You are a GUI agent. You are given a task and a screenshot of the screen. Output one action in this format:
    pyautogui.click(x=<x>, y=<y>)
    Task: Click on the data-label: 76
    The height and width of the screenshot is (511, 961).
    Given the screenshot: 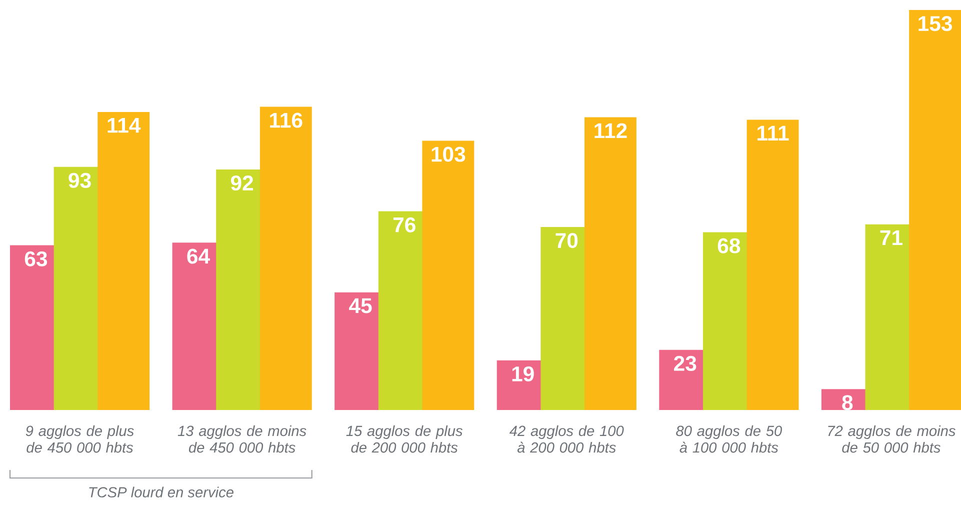 What is the action you would take?
    pyautogui.click(x=404, y=224)
    